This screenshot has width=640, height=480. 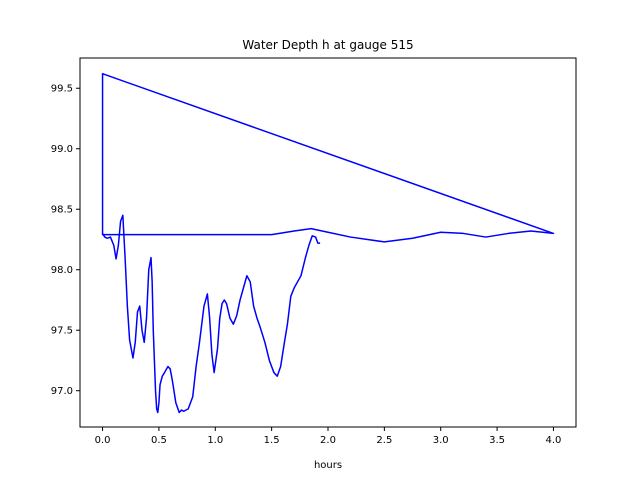 I want to click on y-tick-label: 98.5, so click(x=62, y=210).